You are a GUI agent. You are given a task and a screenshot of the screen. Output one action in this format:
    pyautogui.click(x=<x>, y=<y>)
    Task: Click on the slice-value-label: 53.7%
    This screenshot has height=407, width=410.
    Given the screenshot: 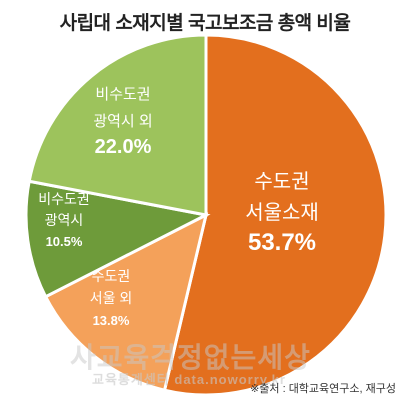 What is the action you would take?
    pyautogui.click(x=282, y=242)
    